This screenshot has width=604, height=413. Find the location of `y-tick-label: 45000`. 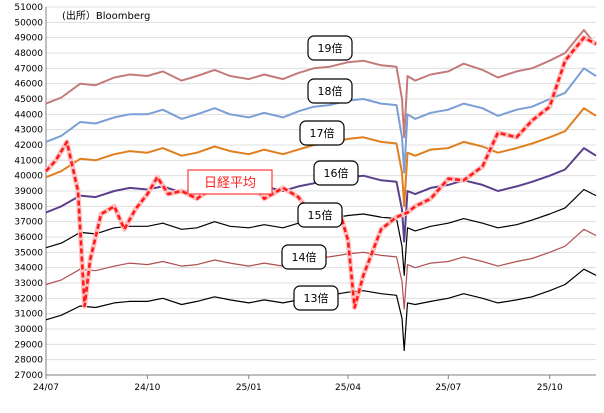

y-tick-label: 45000 is located at coordinates (28, 100).